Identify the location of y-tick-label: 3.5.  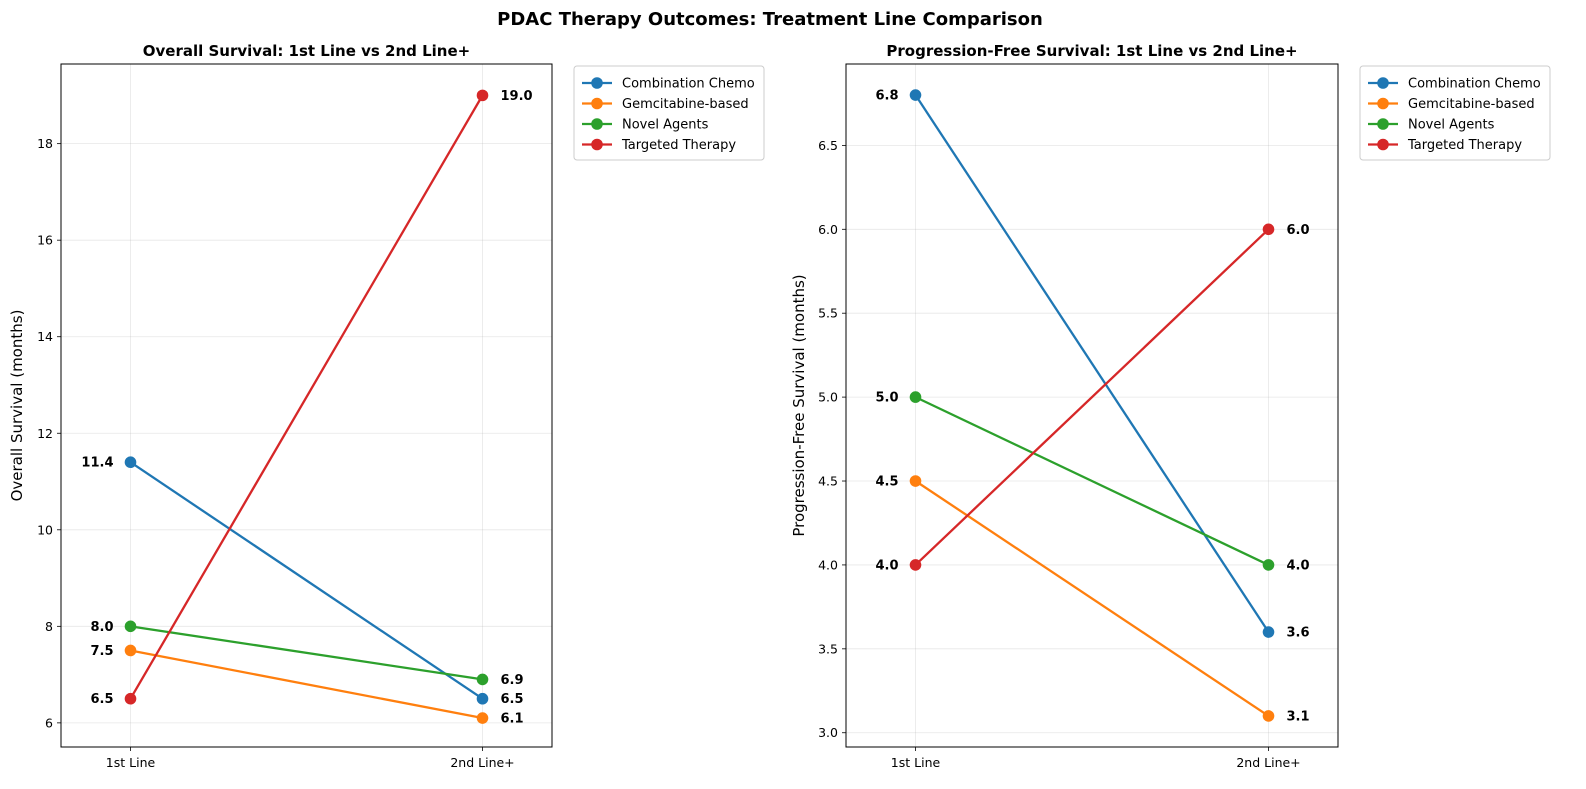
(828, 648).